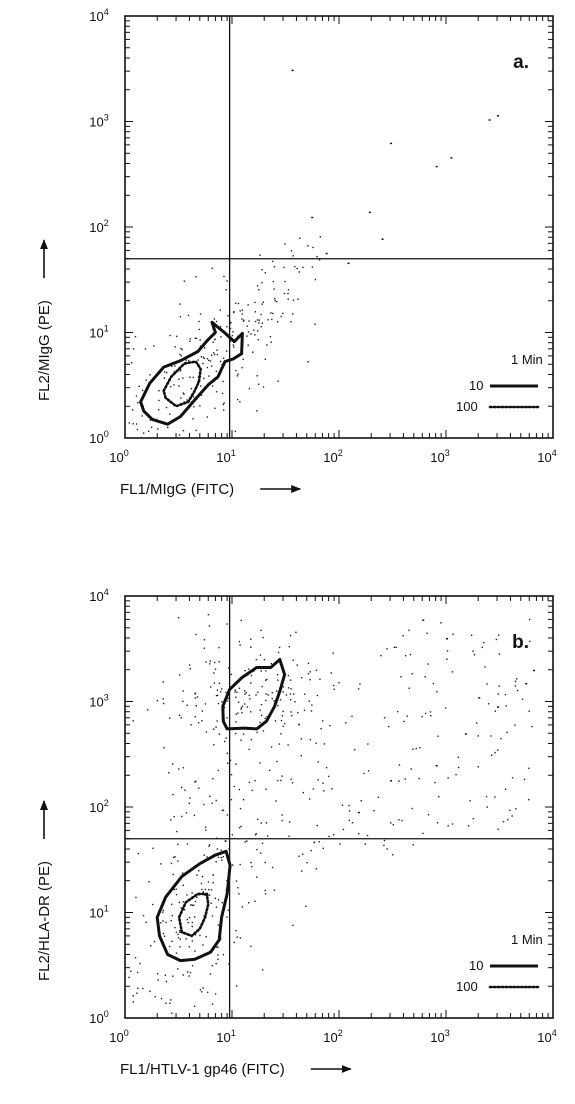 The width and height of the screenshot is (575, 1104). I want to click on panel-a-y-axis-title: FL2/MIgG (PE), so click(44, 350).